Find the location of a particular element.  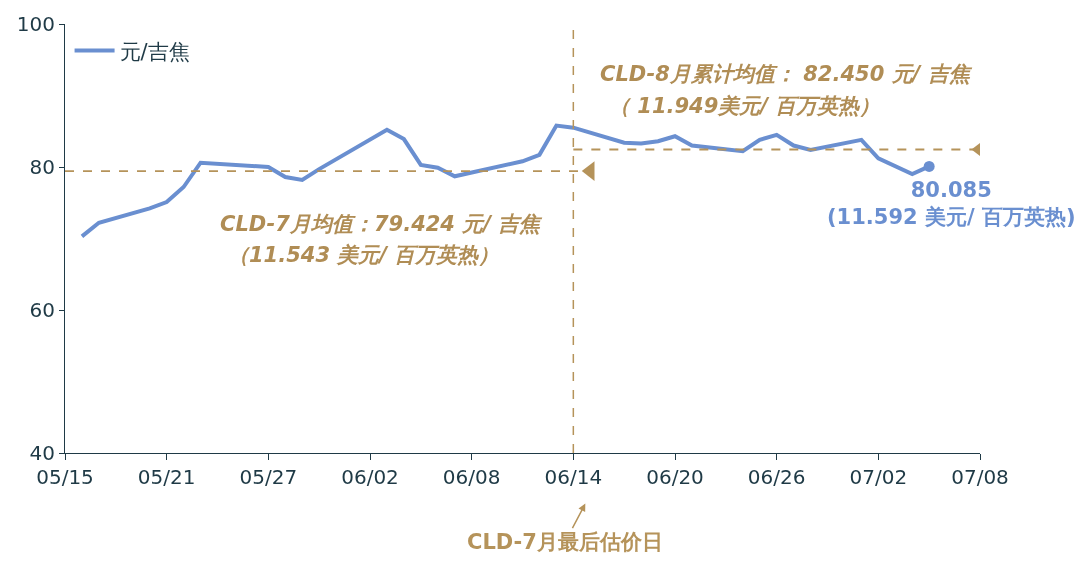

y-tick-label: 40 is located at coordinates (42, 453).